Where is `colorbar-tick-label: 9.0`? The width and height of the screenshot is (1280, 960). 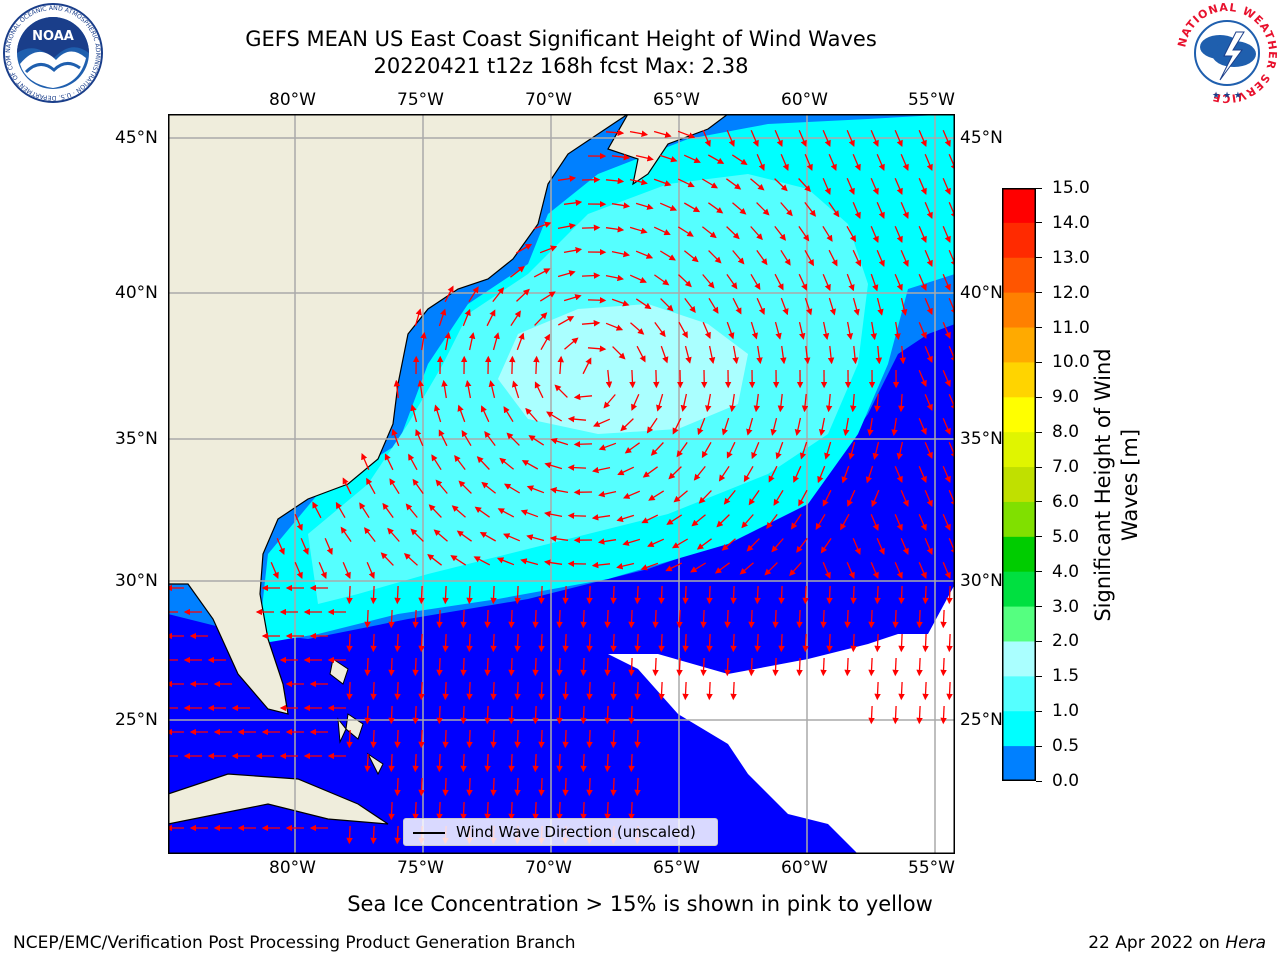
colorbar-tick-label: 9.0 is located at coordinates (1066, 397).